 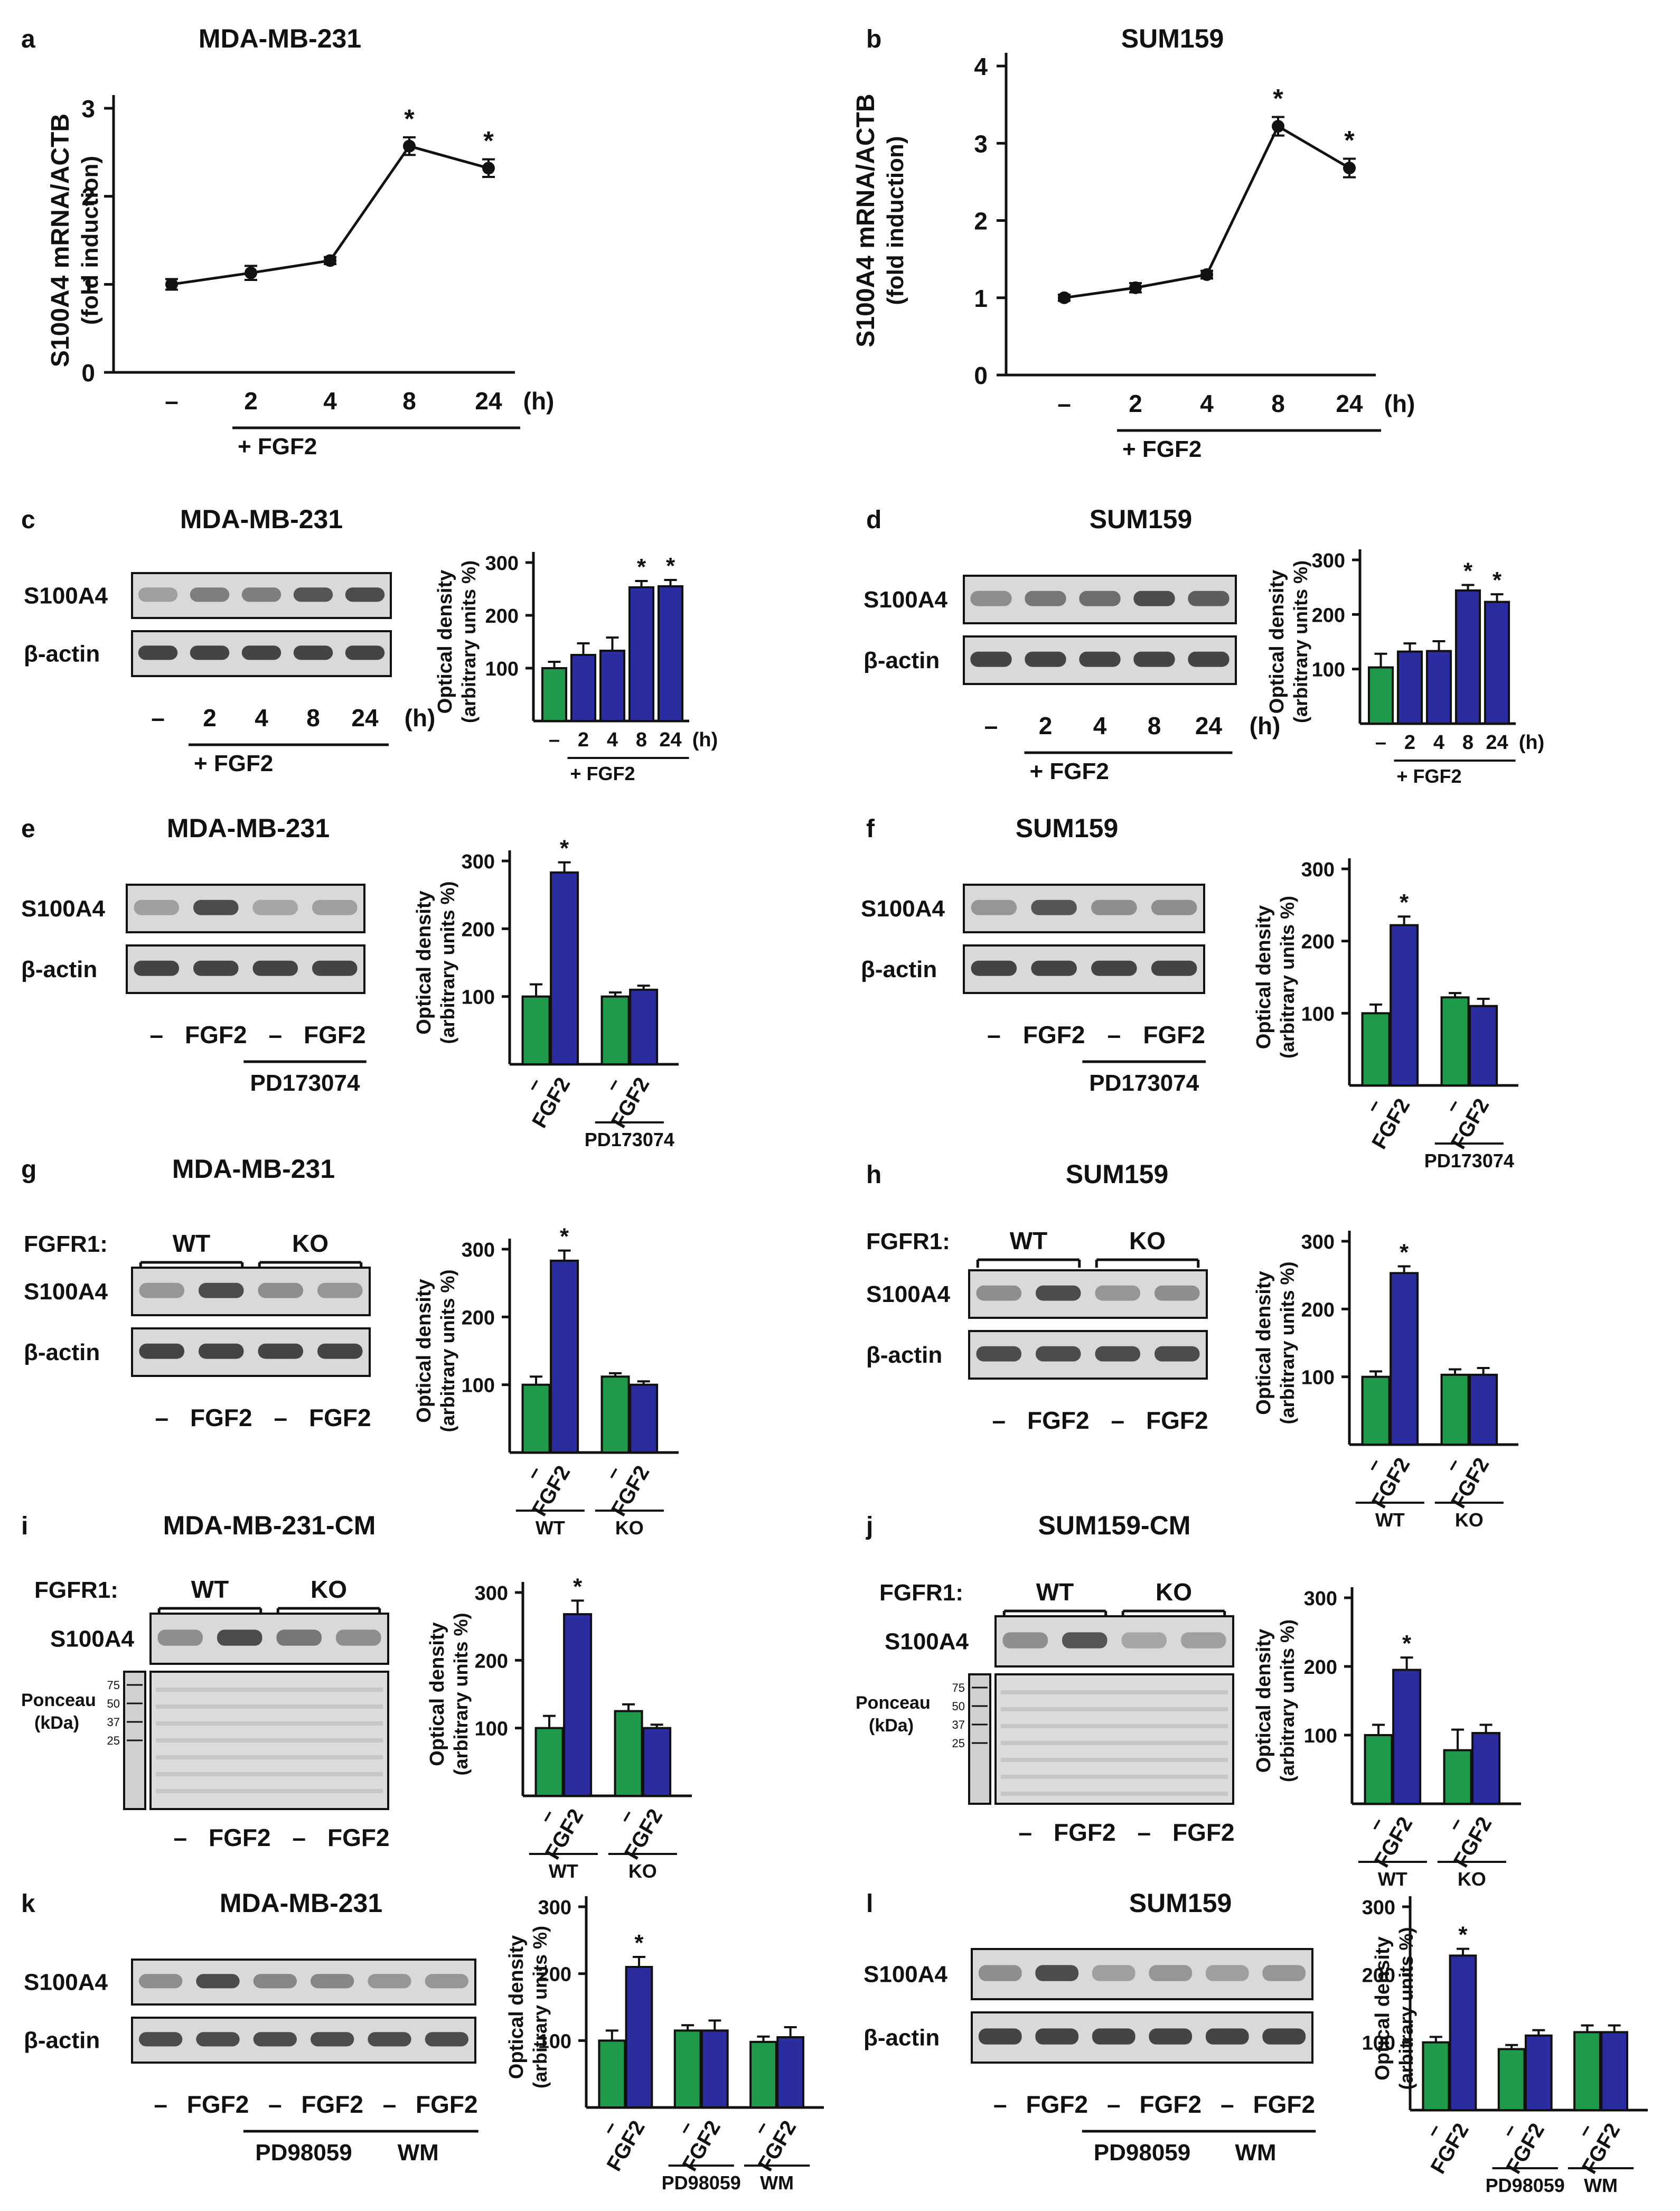 I want to click on x-tick-label: 4, so click(x=612, y=740).